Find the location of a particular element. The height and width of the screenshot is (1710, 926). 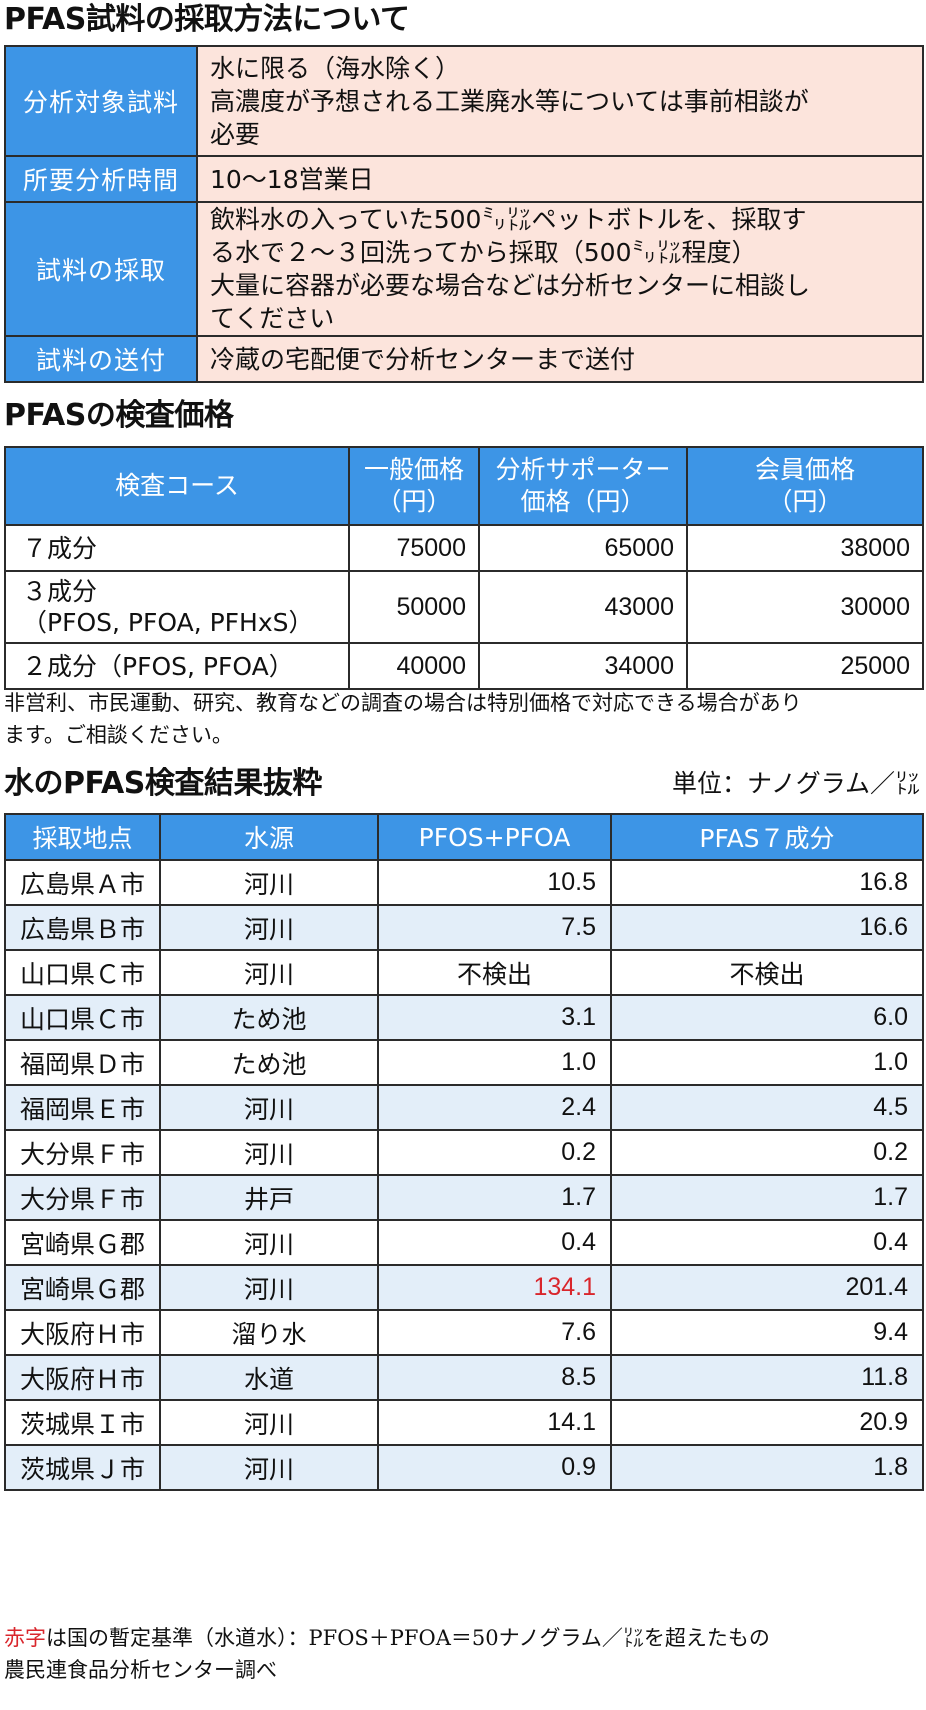

results-row: 広島県Ｂ市 河川 7.5 16.6 is located at coordinates (464, 927).